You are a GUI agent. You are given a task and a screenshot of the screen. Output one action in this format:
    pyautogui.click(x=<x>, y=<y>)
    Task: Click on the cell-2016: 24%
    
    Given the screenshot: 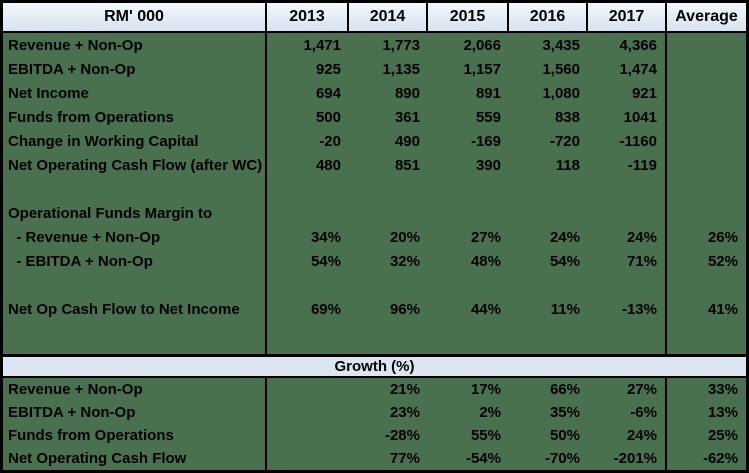 What is the action you would take?
    pyautogui.click(x=564, y=237)
    